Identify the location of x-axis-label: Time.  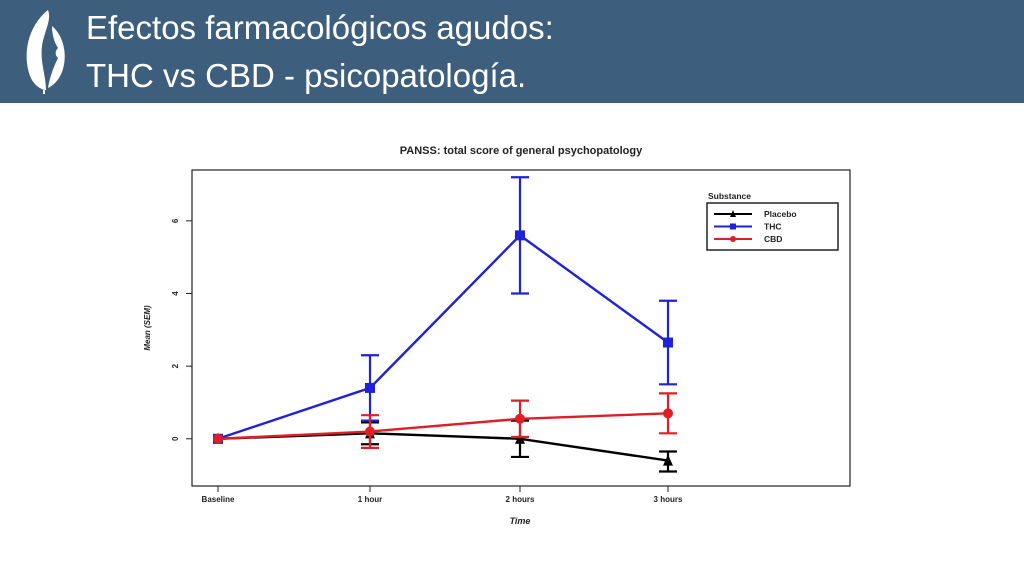
(520, 521).